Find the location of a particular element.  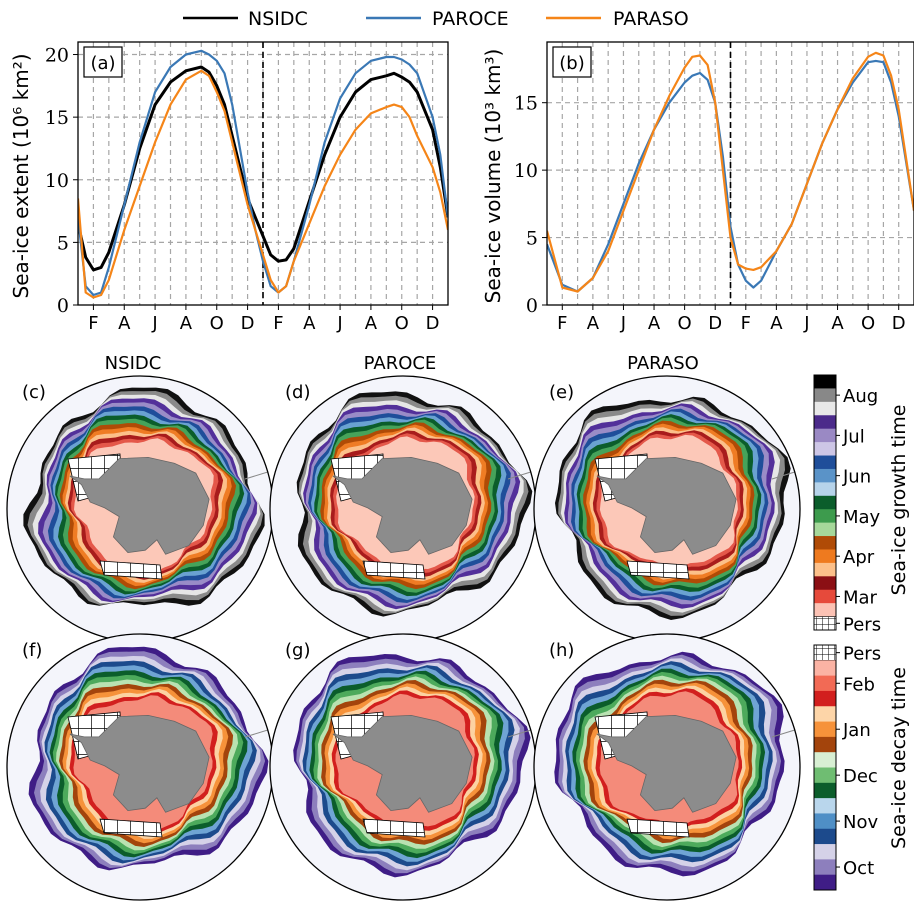

volume-frame is located at coordinates (730, 173).